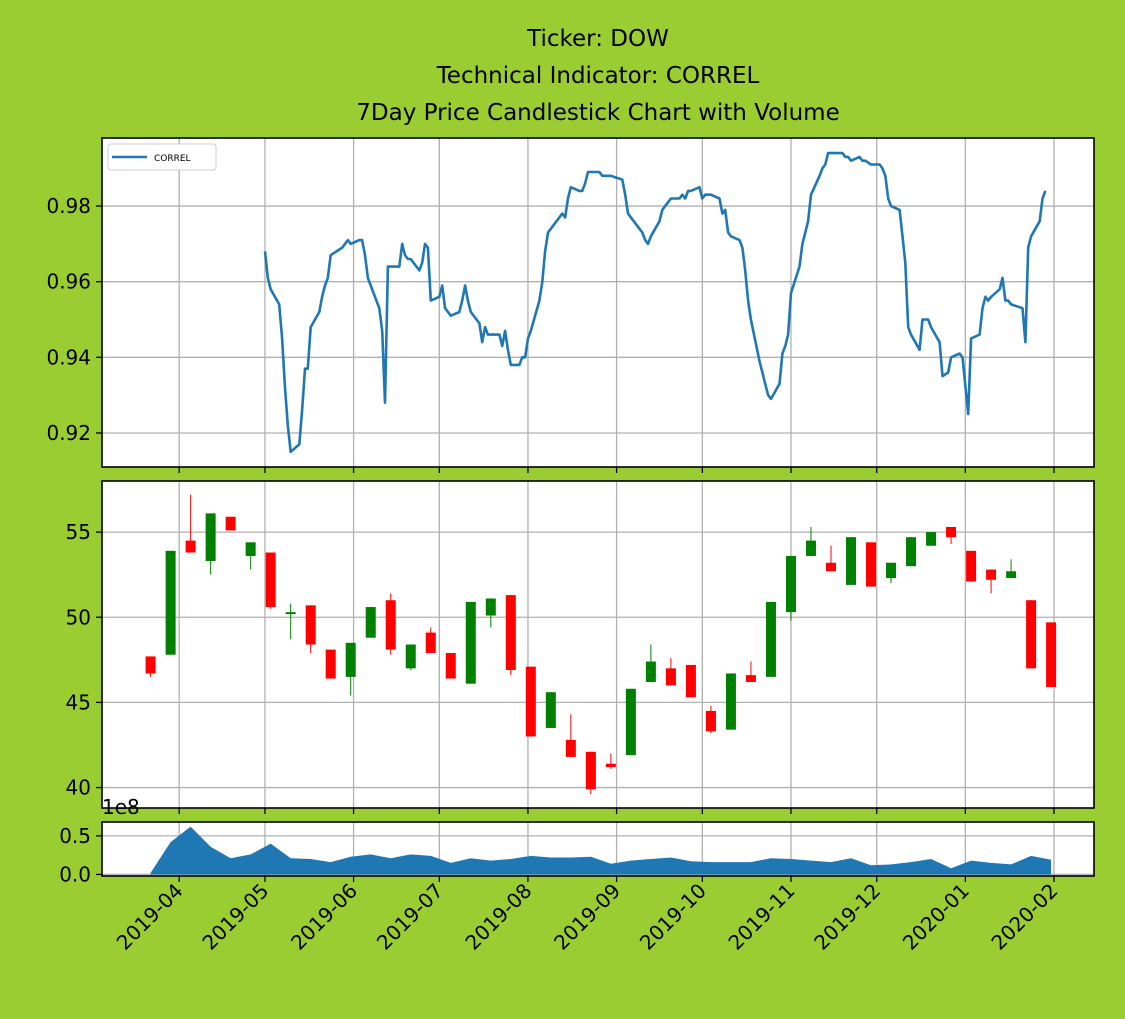 The height and width of the screenshot is (1019, 1125). I want to click on indicator-ytick-label: 0.92, so click(68, 433).